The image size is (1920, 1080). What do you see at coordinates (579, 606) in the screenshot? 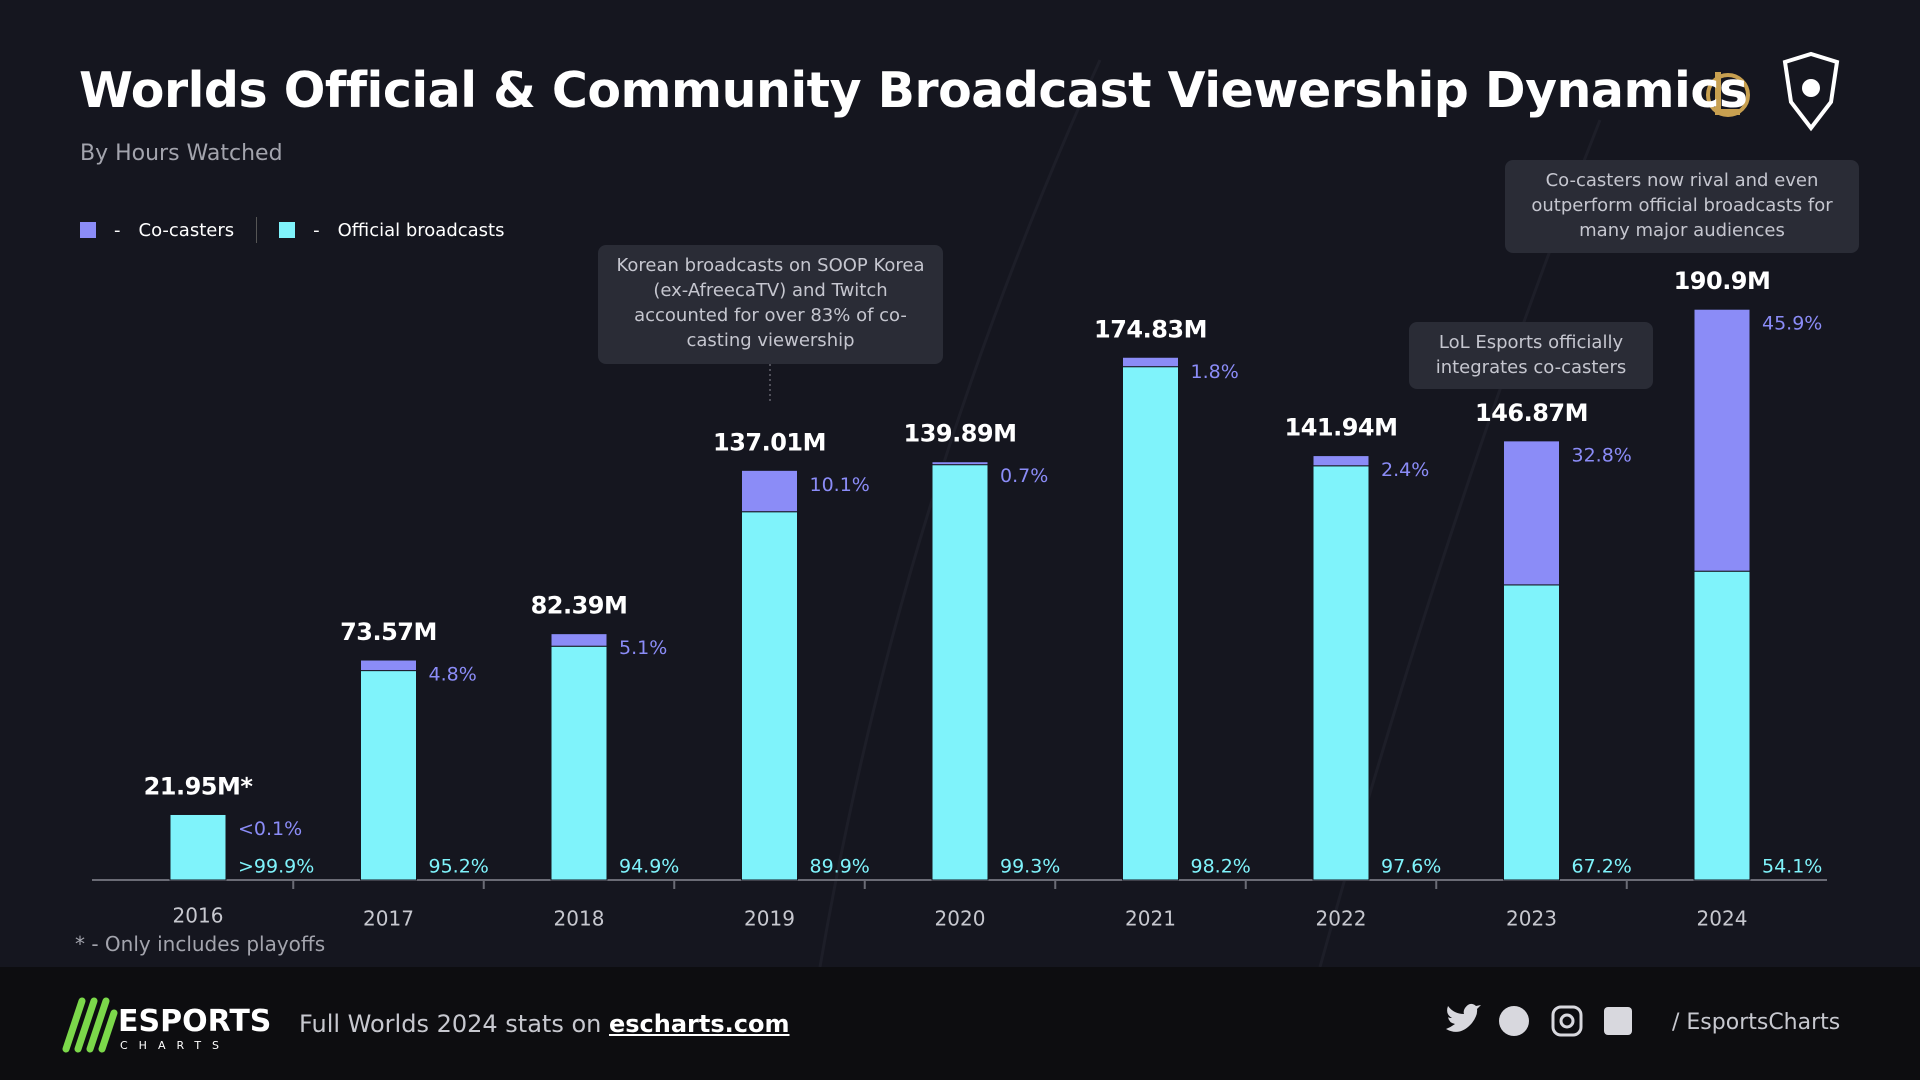
I see `total-label: 82.39M` at bounding box center [579, 606].